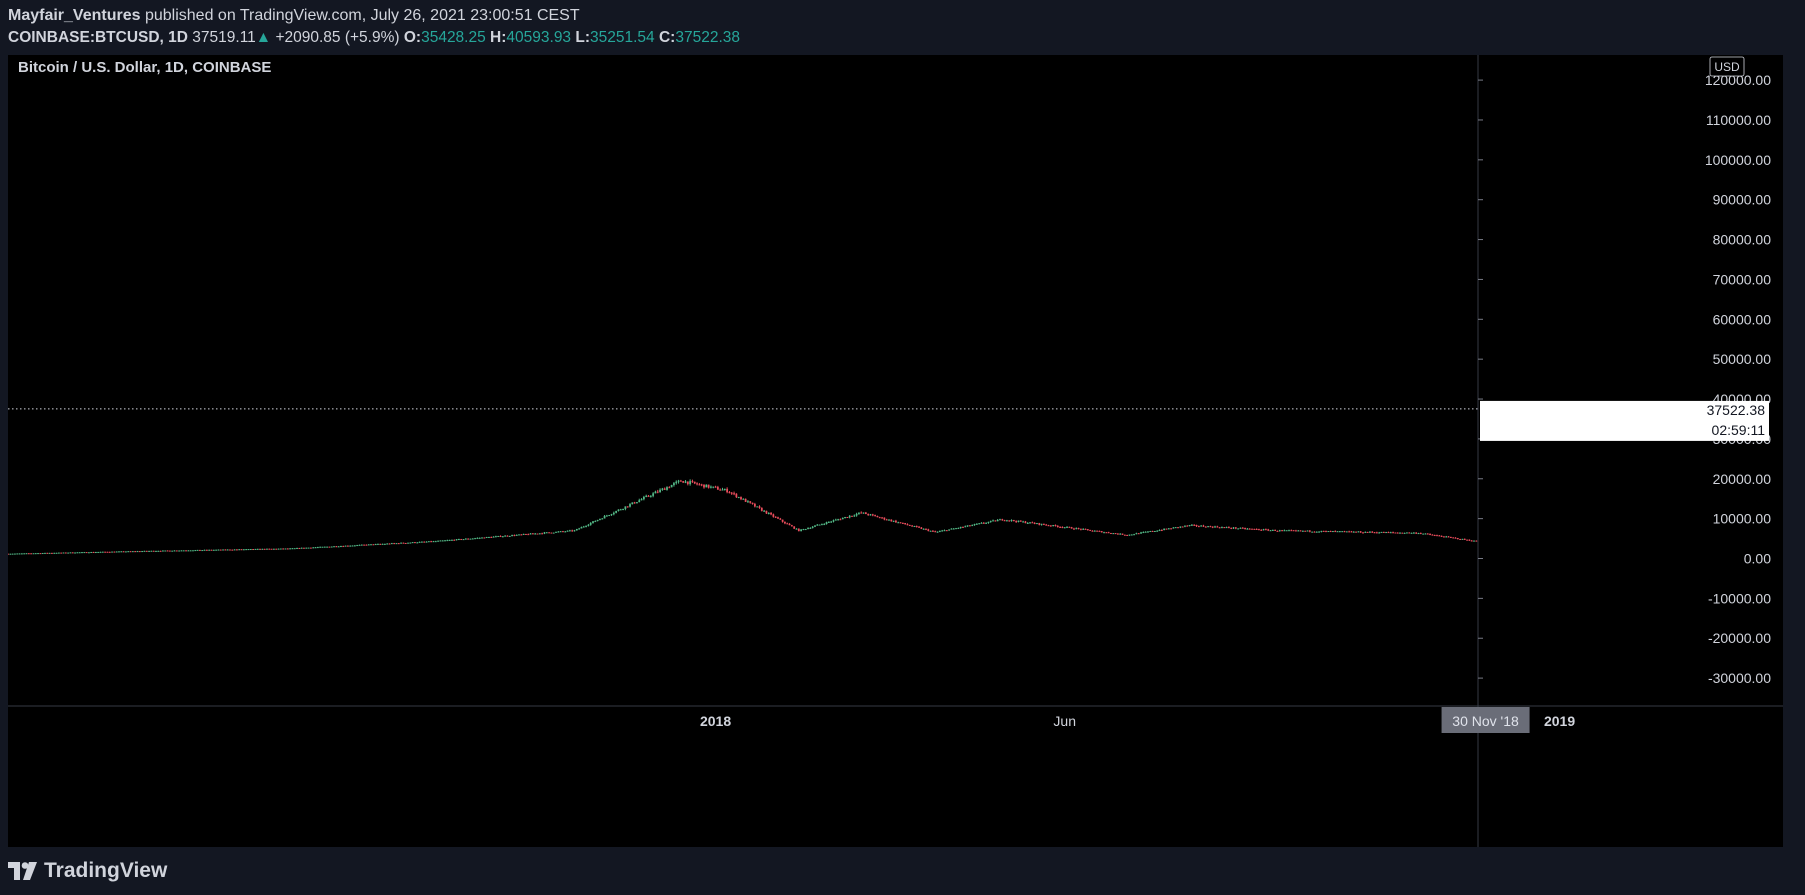  I want to click on brand-name: TradingView, so click(106, 870).